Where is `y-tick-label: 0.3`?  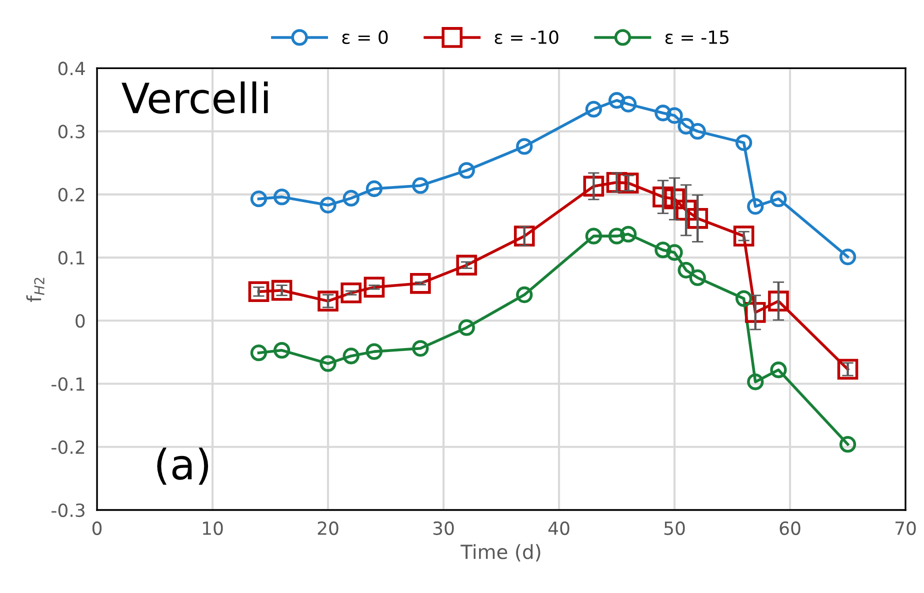
y-tick-label: 0.3 is located at coordinates (71, 131).